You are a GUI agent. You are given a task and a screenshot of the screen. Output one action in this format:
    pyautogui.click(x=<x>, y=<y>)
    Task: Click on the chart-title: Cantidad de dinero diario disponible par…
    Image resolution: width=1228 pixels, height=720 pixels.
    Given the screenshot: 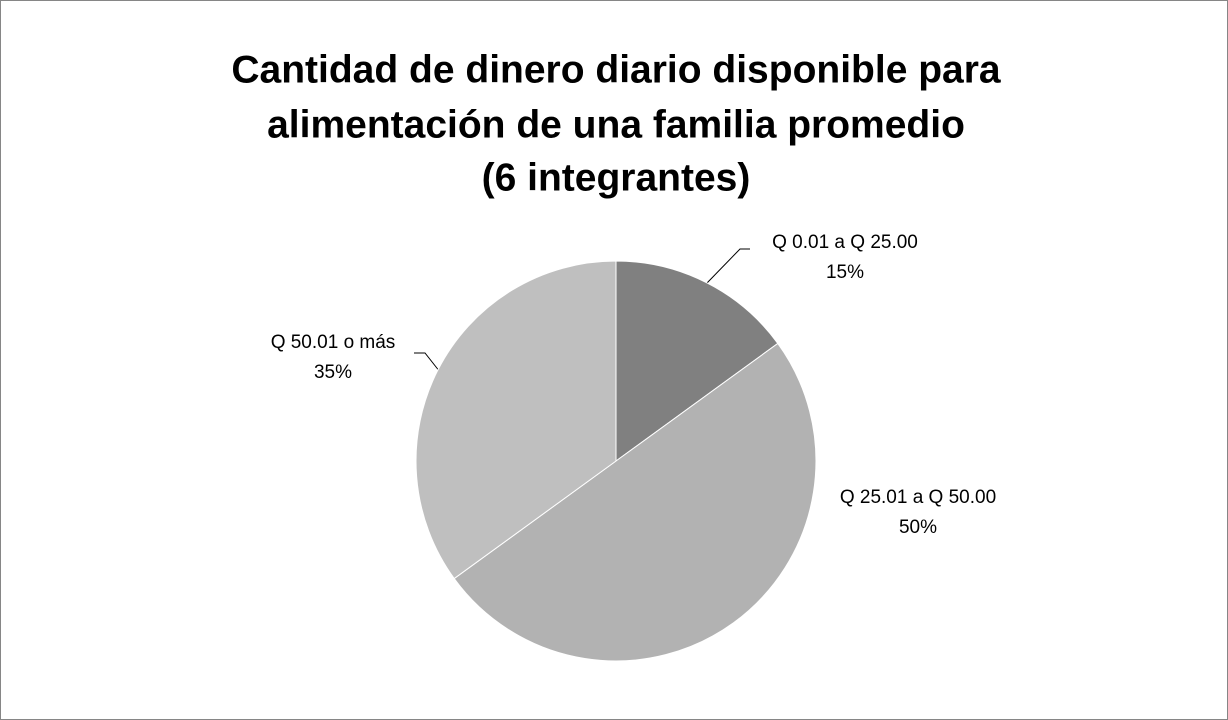 What is the action you would take?
    pyautogui.click(x=616, y=69)
    